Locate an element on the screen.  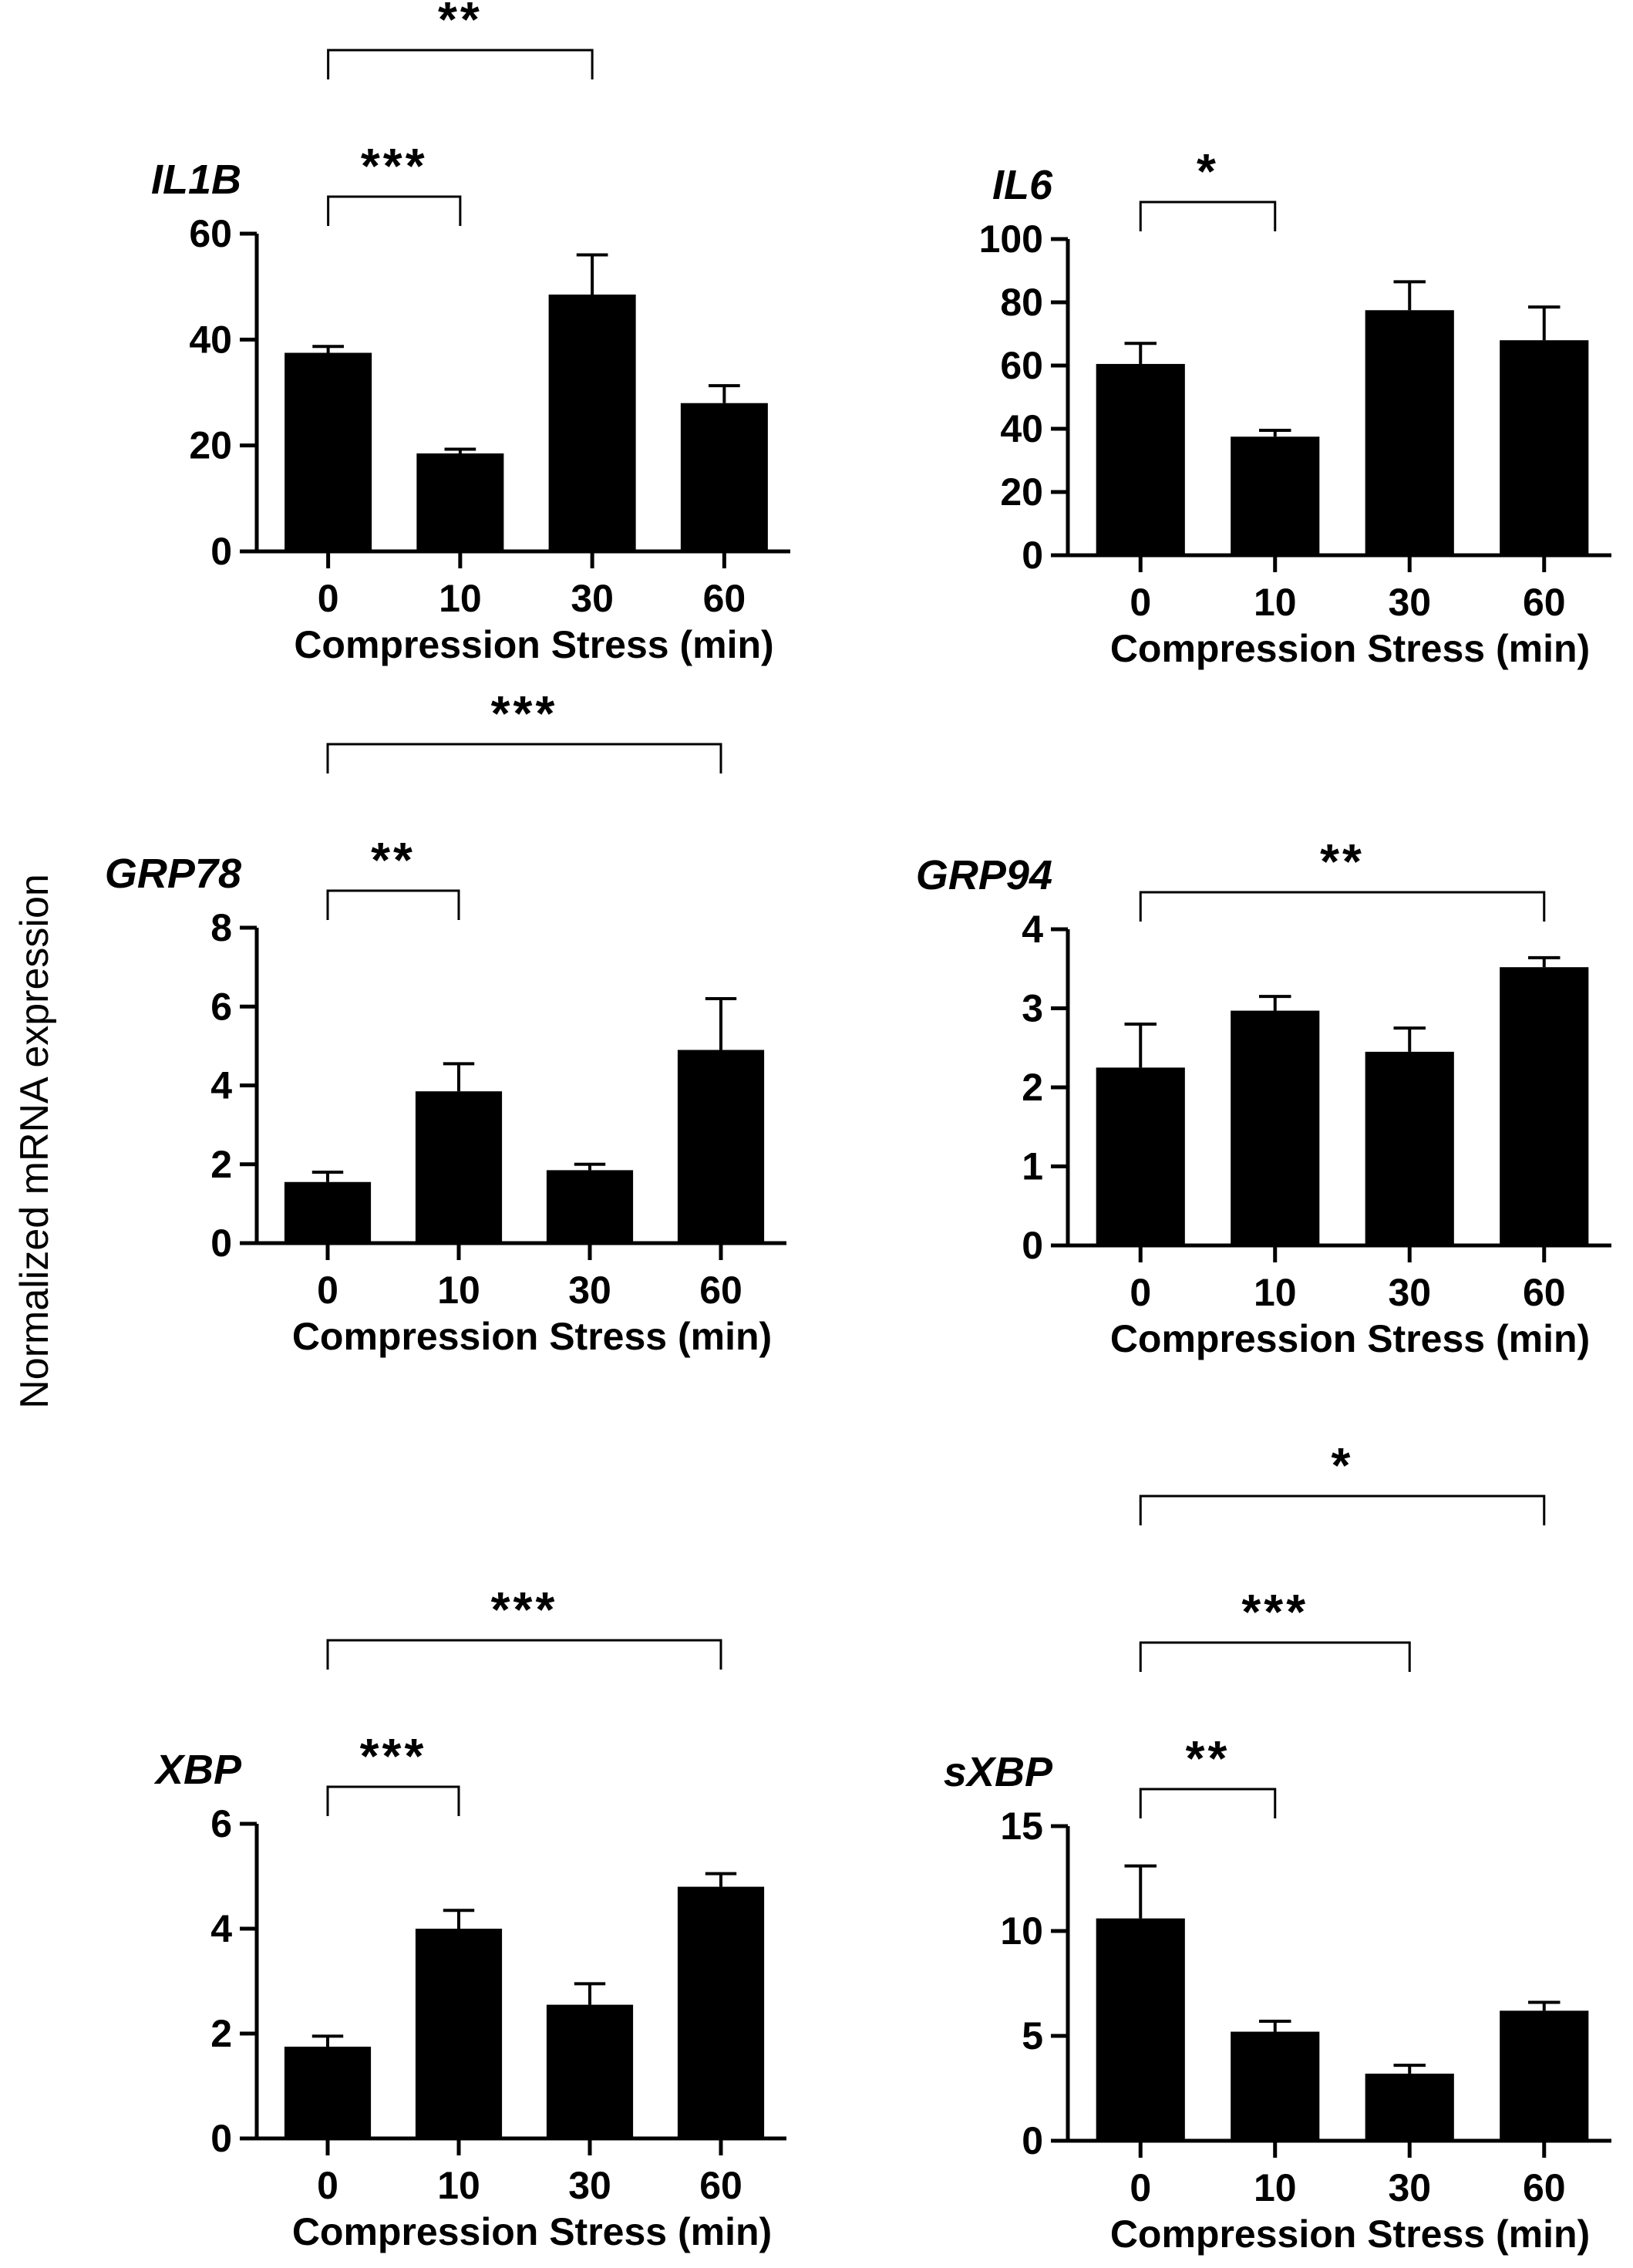
gene-title: sXBP is located at coordinates (999, 1772).